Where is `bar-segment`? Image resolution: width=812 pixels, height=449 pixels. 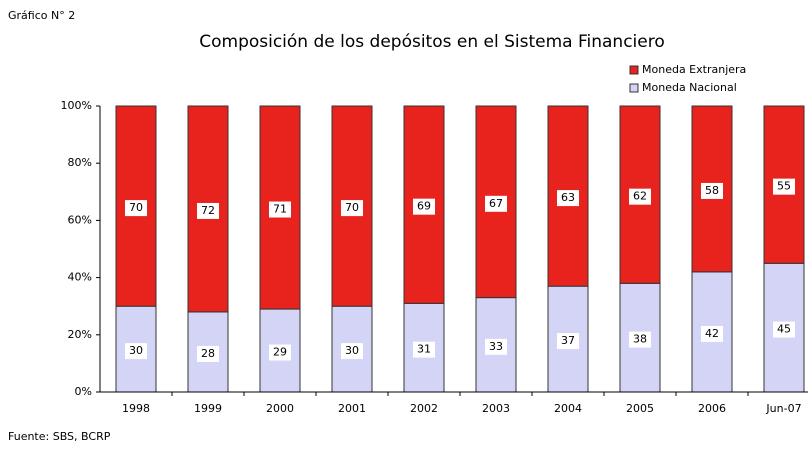 bar-segment is located at coordinates (424, 204).